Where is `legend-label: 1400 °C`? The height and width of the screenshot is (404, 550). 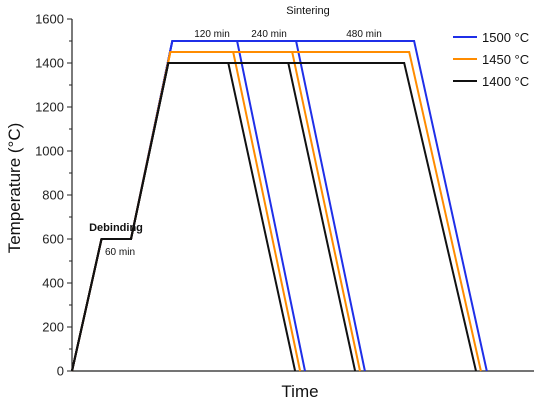 legend-label: 1400 °C is located at coordinates (505, 81).